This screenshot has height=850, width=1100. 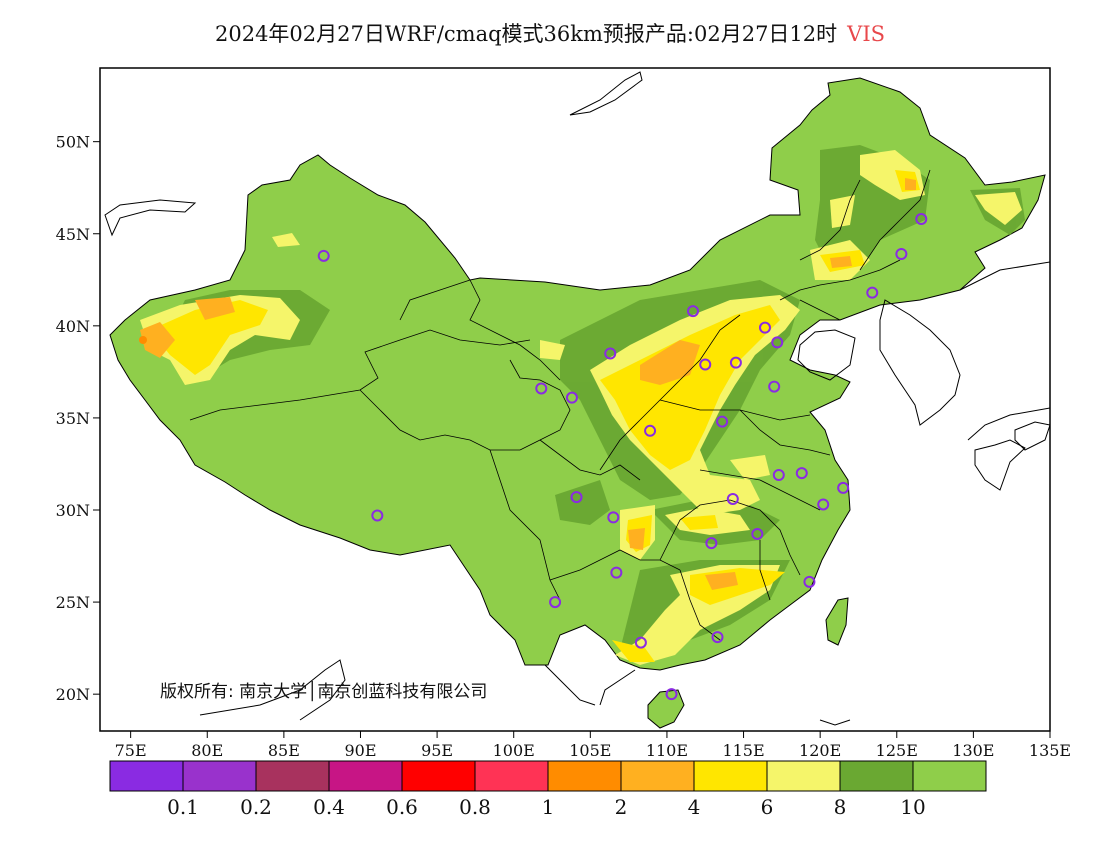 I want to click on legend-label: 0.2, so click(x=256, y=807).